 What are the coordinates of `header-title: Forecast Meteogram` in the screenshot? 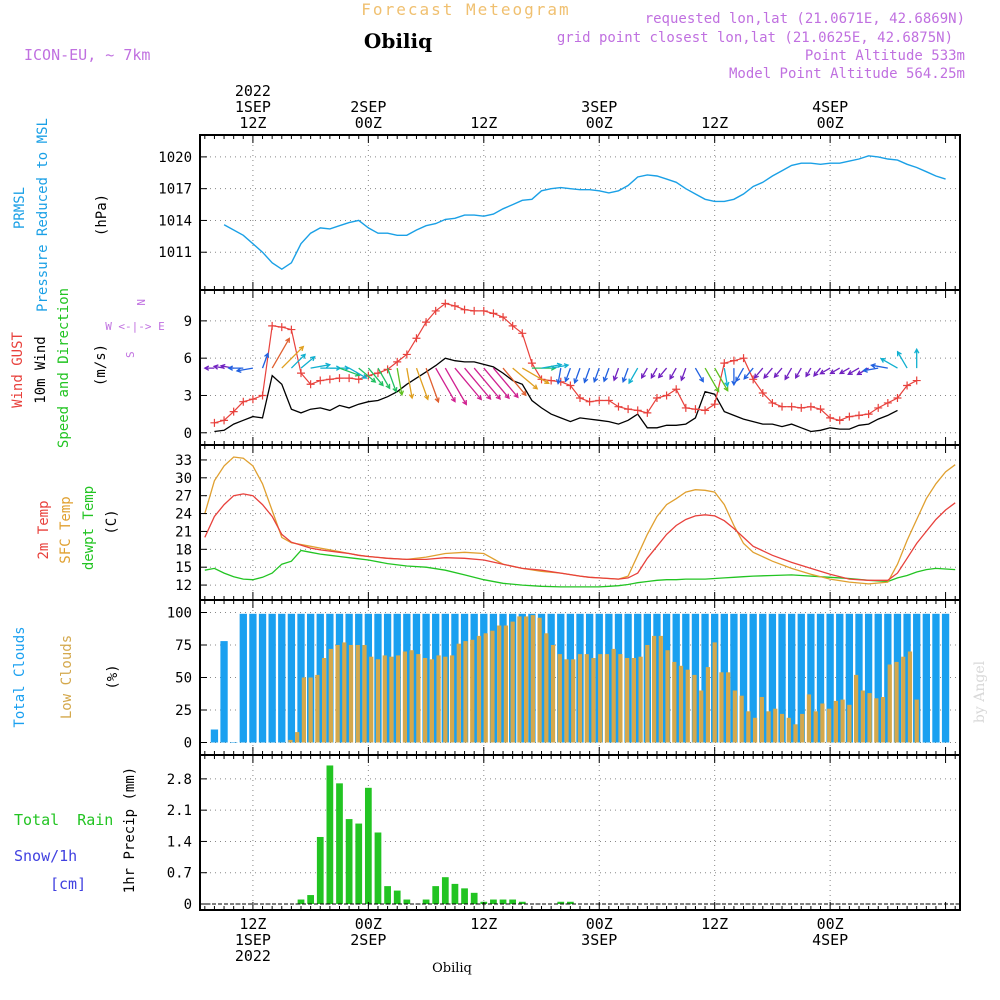 It's located at (465, 9).